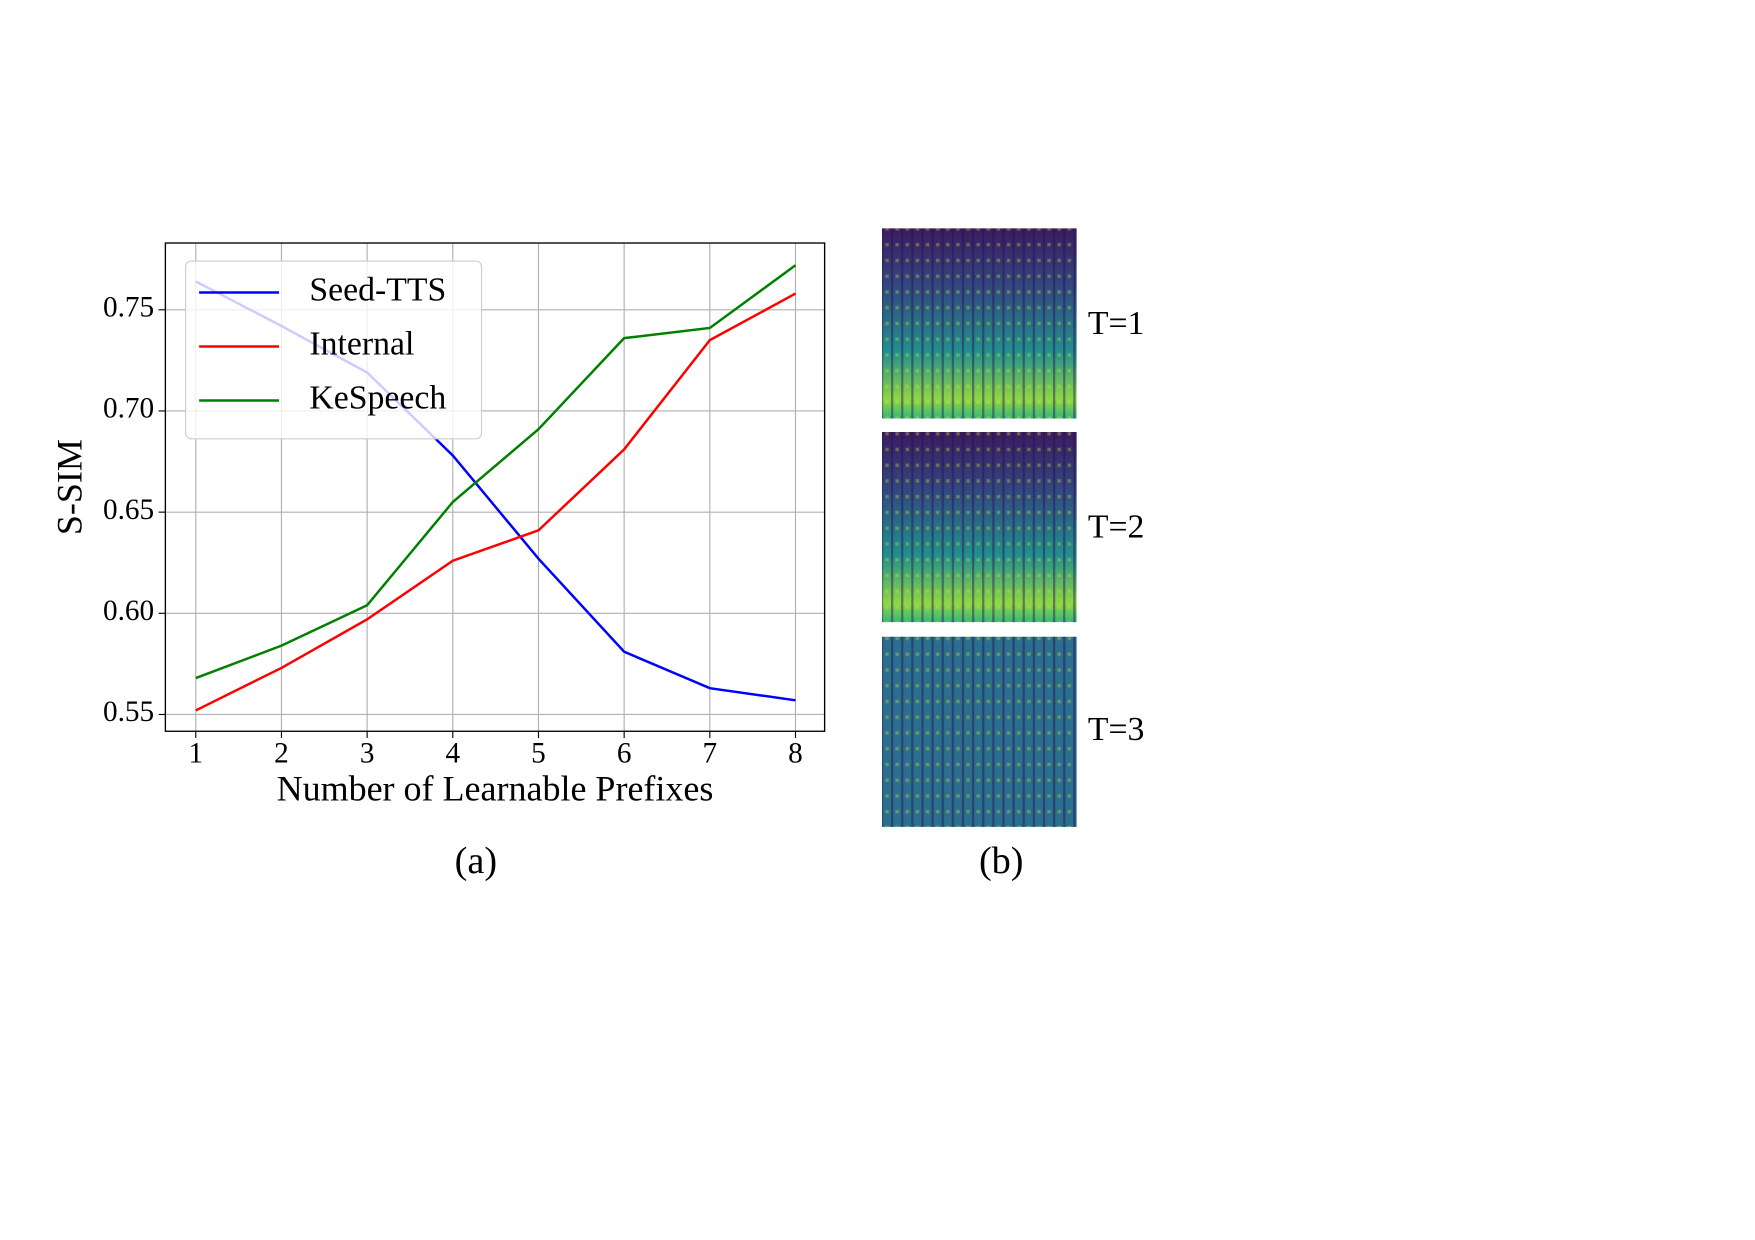 This screenshot has width=1755, height=1240. I want to click on x-tick-label: 6, so click(624, 754).